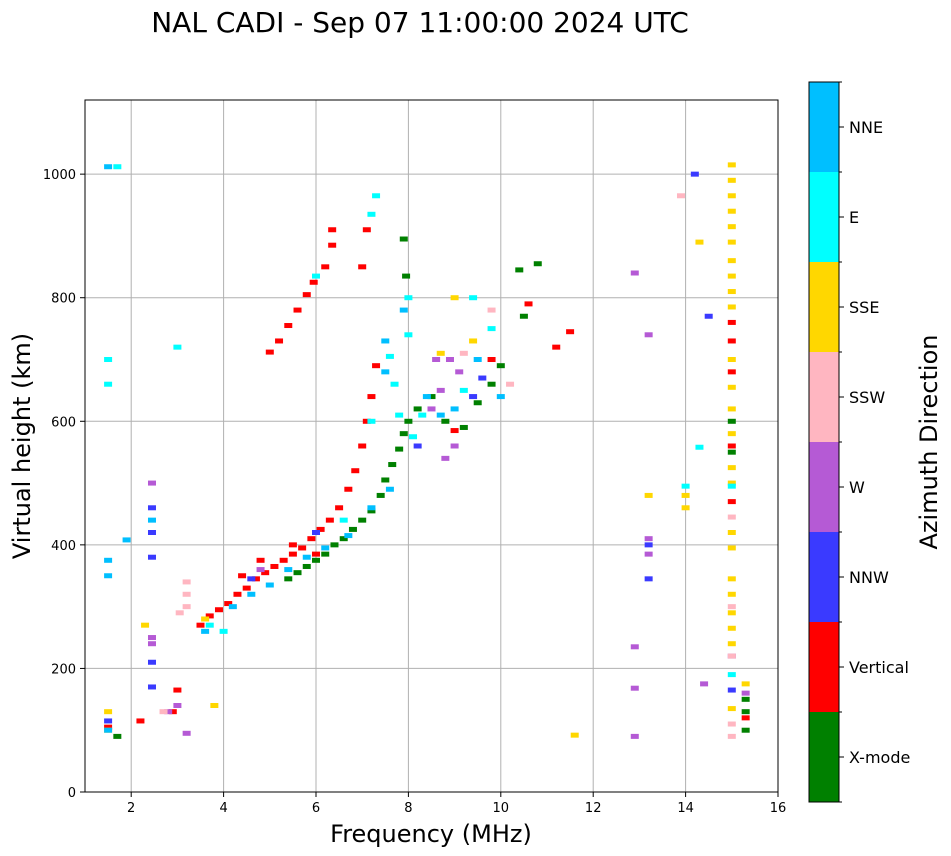  Describe the element at coordinates (63, 422) in the screenshot. I see `y-tick-label: 600` at that location.